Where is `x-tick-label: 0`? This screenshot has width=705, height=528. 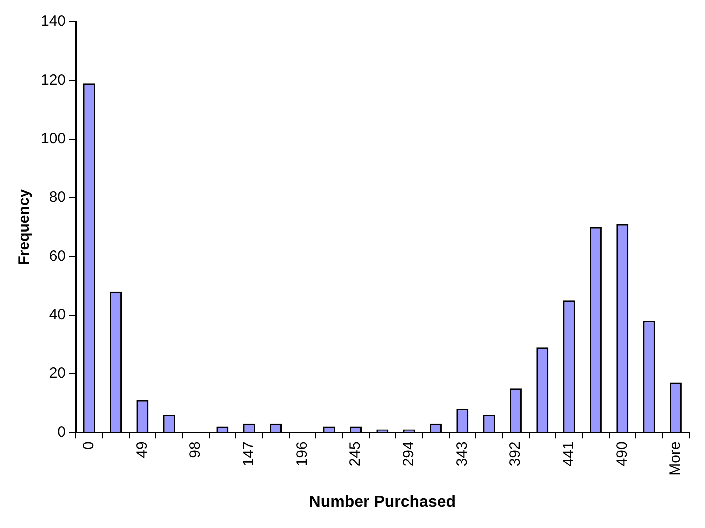 x-tick-label: 0 is located at coordinates (89, 446).